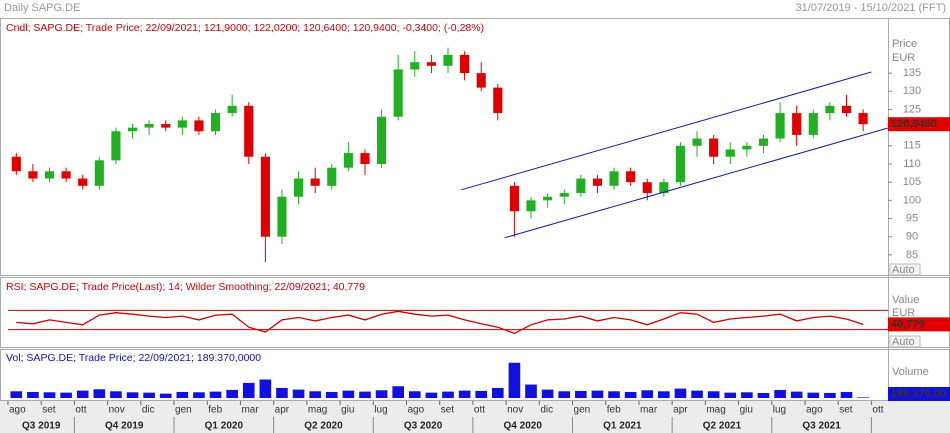  I want to click on month-label: gen, so click(582, 410).